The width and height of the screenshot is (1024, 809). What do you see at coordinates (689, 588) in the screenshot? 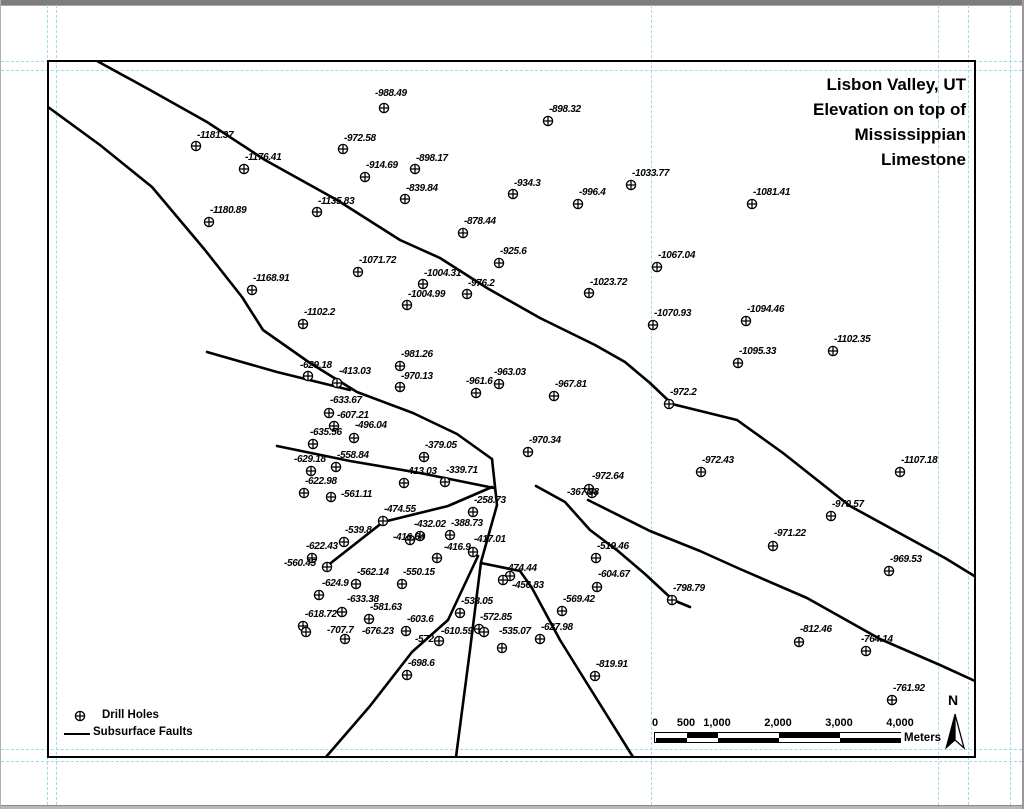
I see `drill-hole-elevation-label: -798.79` at bounding box center [689, 588].